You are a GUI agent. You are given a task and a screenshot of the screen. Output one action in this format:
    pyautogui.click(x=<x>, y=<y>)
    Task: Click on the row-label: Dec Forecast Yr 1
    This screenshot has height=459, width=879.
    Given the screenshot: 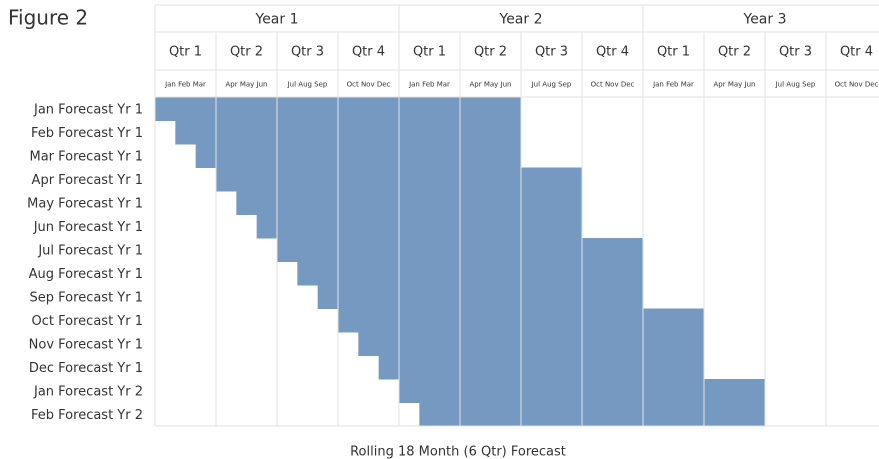 What is the action you would take?
    pyautogui.click(x=86, y=368)
    